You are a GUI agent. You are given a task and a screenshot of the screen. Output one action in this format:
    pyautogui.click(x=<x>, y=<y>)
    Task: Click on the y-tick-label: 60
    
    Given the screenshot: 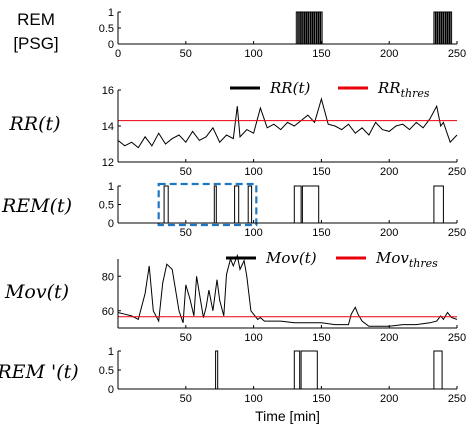 What is the action you would take?
    pyautogui.click(x=108, y=312)
    